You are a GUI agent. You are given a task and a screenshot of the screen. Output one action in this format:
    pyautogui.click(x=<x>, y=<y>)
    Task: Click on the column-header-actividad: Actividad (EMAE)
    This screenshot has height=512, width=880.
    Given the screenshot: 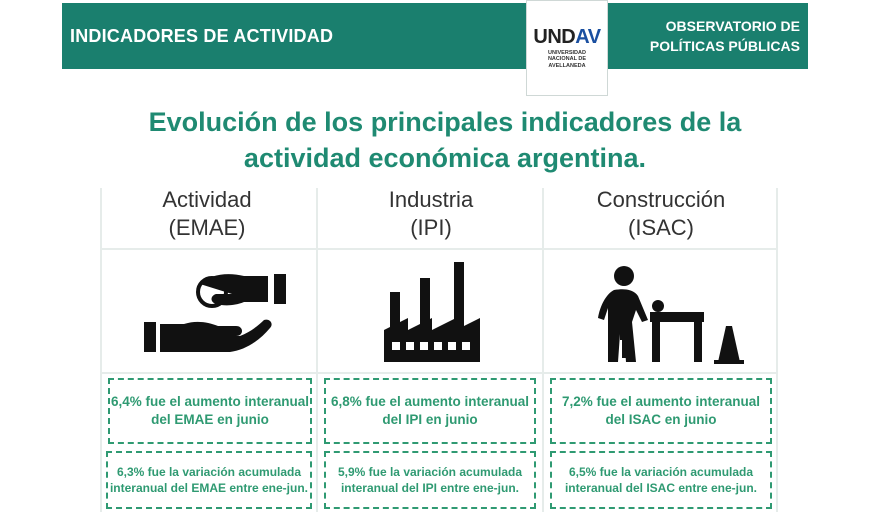 What is the action you would take?
    pyautogui.click(x=207, y=214)
    